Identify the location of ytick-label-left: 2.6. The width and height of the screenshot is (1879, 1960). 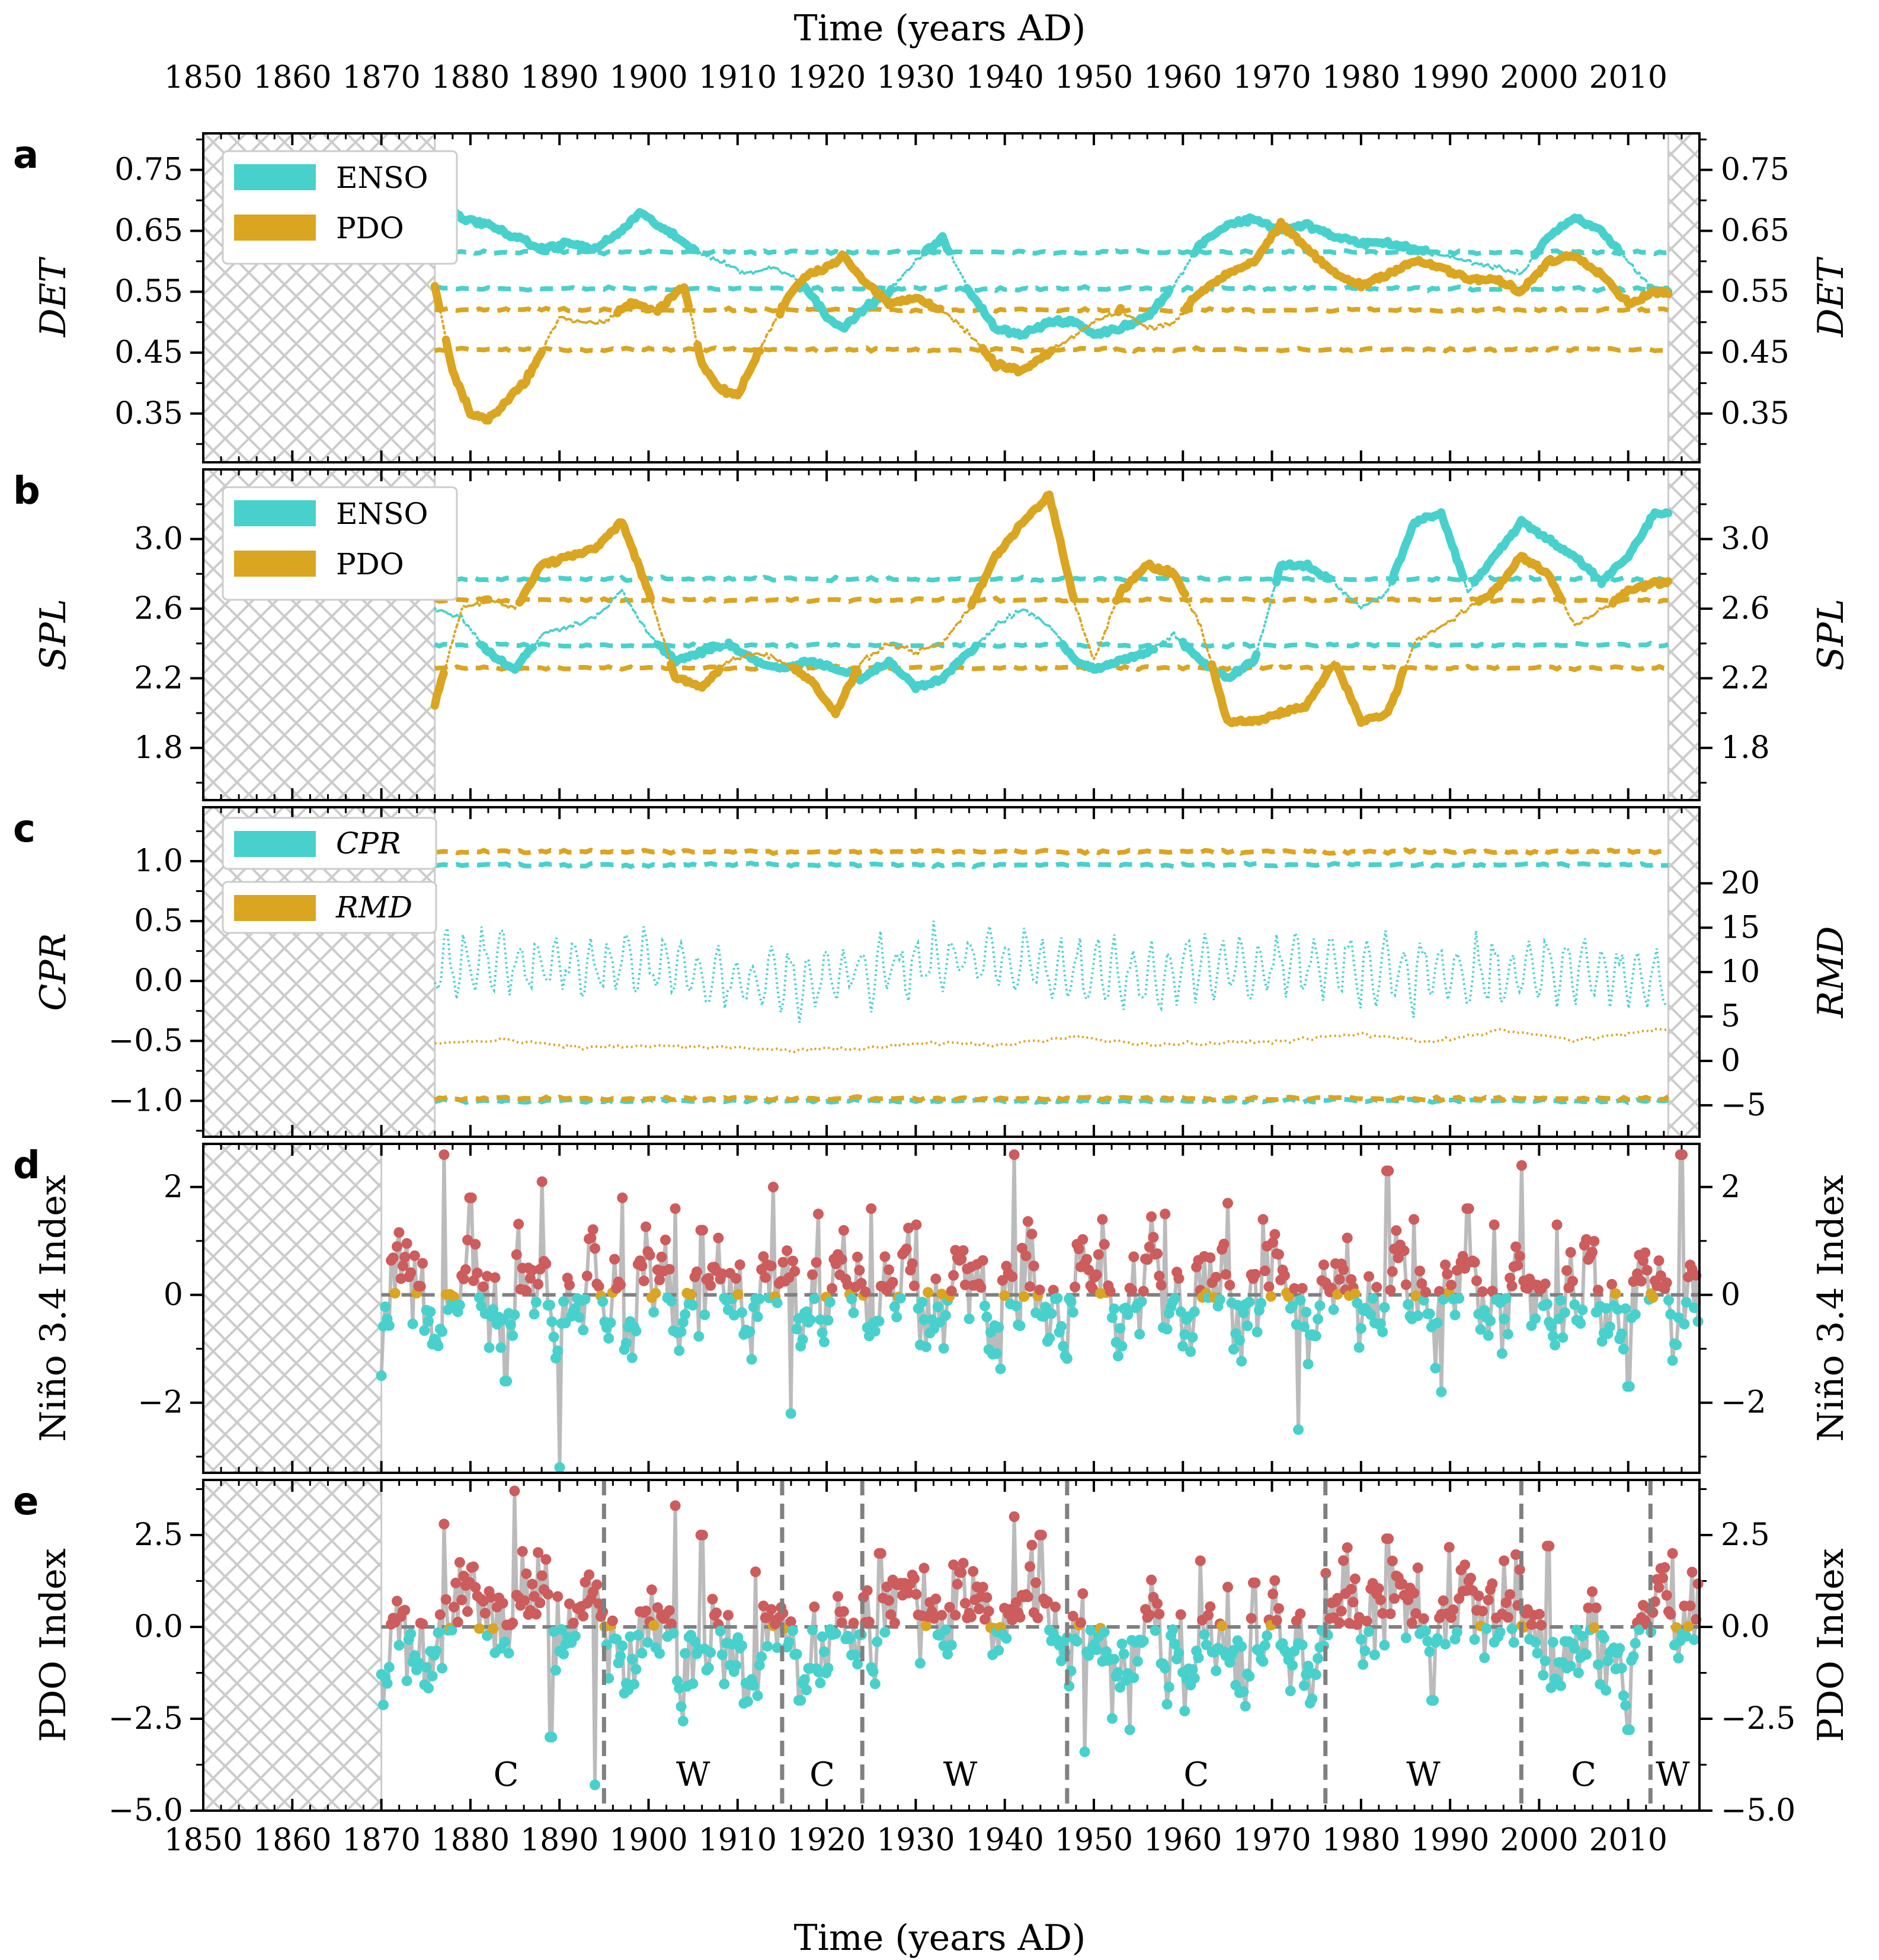
(158, 608).